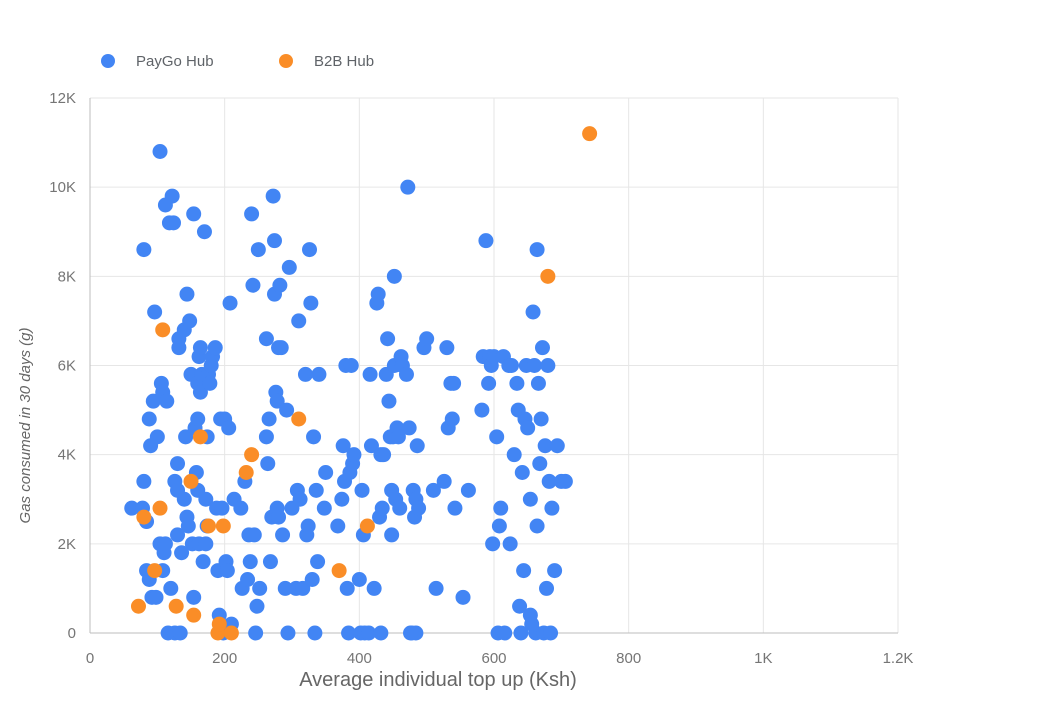 The width and height of the screenshot is (1060, 711). What do you see at coordinates (62, 187) in the screenshot?
I see `y-tick-label: 10K` at bounding box center [62, 187].